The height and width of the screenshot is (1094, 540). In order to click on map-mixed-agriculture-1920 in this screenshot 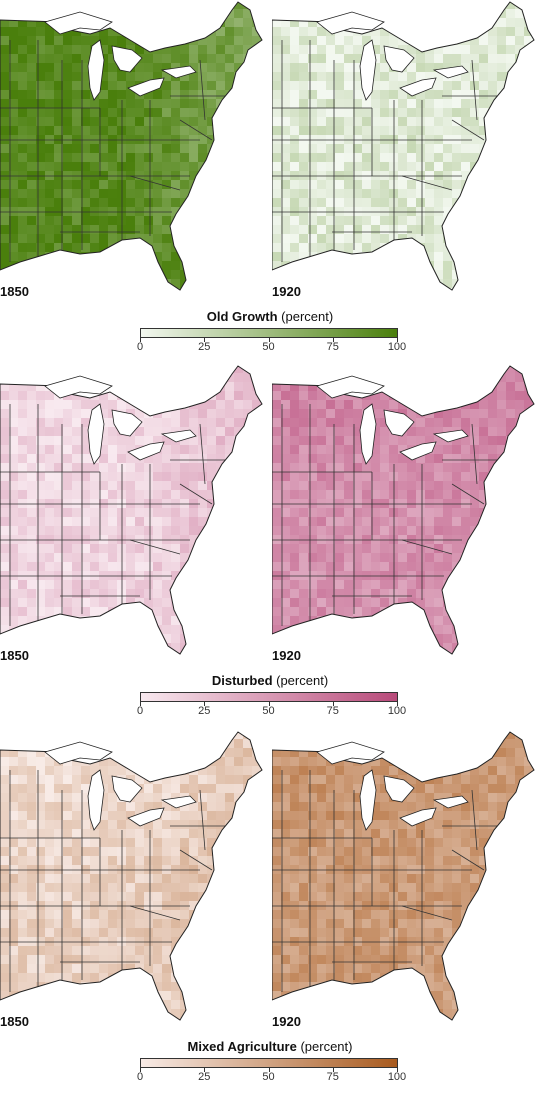, I will do `click(403, 876)`.